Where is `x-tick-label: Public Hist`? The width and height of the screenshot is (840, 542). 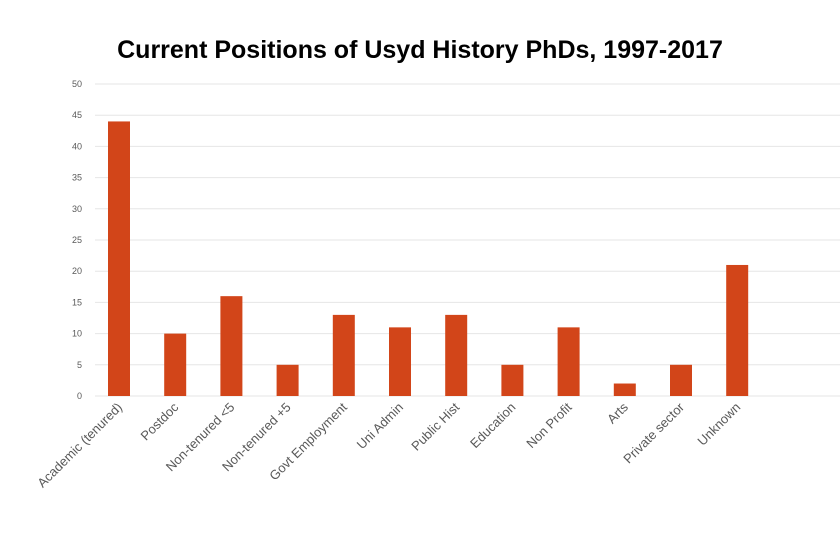 x-tick-label: Public Hist is located at coordinates (435, 426).